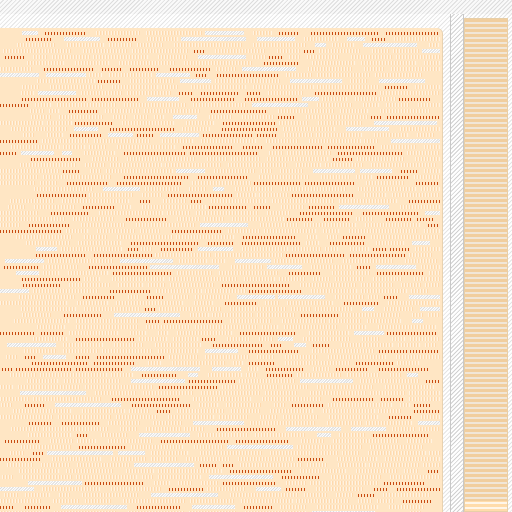 This screenshot has height=512, width=512. Describe the element at coordinates (457, 263) in the screenshot. I see `vertical-scrollbar` at that location.